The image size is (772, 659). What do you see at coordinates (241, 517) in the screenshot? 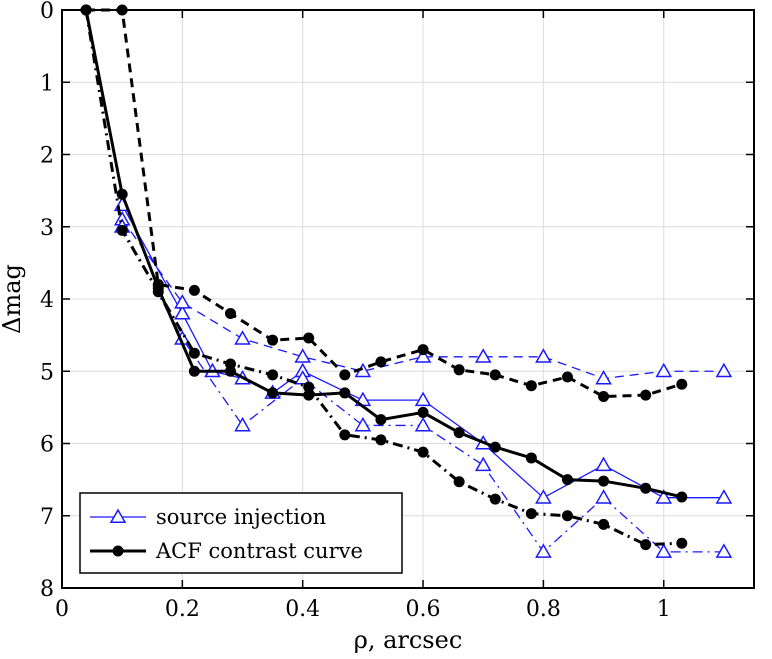
I see `legend-label-source-injection: source injection` at bounding box center [241, 517].